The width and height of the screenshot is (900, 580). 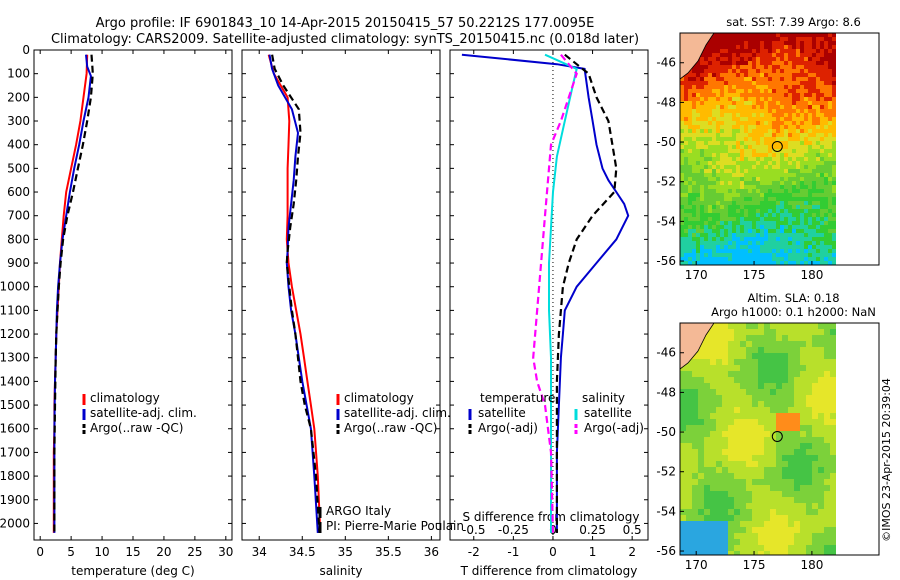 What do you see at coordinates (18, 74) in the screenshot?
I see `depth-tick-label: 100` at bounding box center [18, 74].